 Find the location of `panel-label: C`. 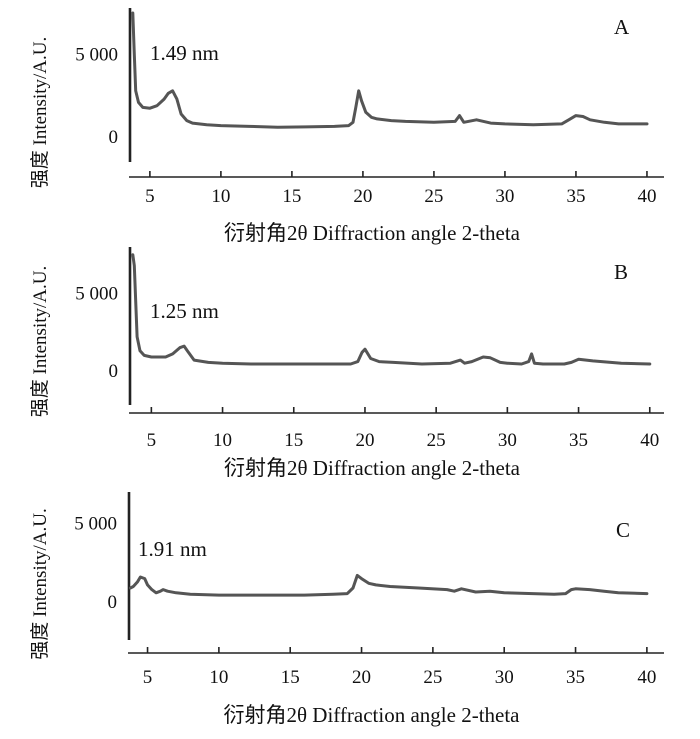

panel-label: C is located at coordinates (623, 530).